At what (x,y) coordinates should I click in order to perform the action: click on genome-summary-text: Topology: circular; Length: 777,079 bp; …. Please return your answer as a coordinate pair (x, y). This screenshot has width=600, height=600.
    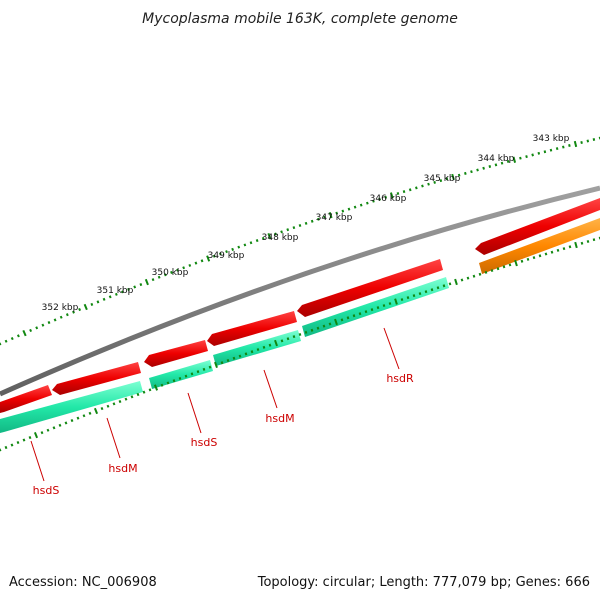
    Looking at the image, I should click on (423, 582).